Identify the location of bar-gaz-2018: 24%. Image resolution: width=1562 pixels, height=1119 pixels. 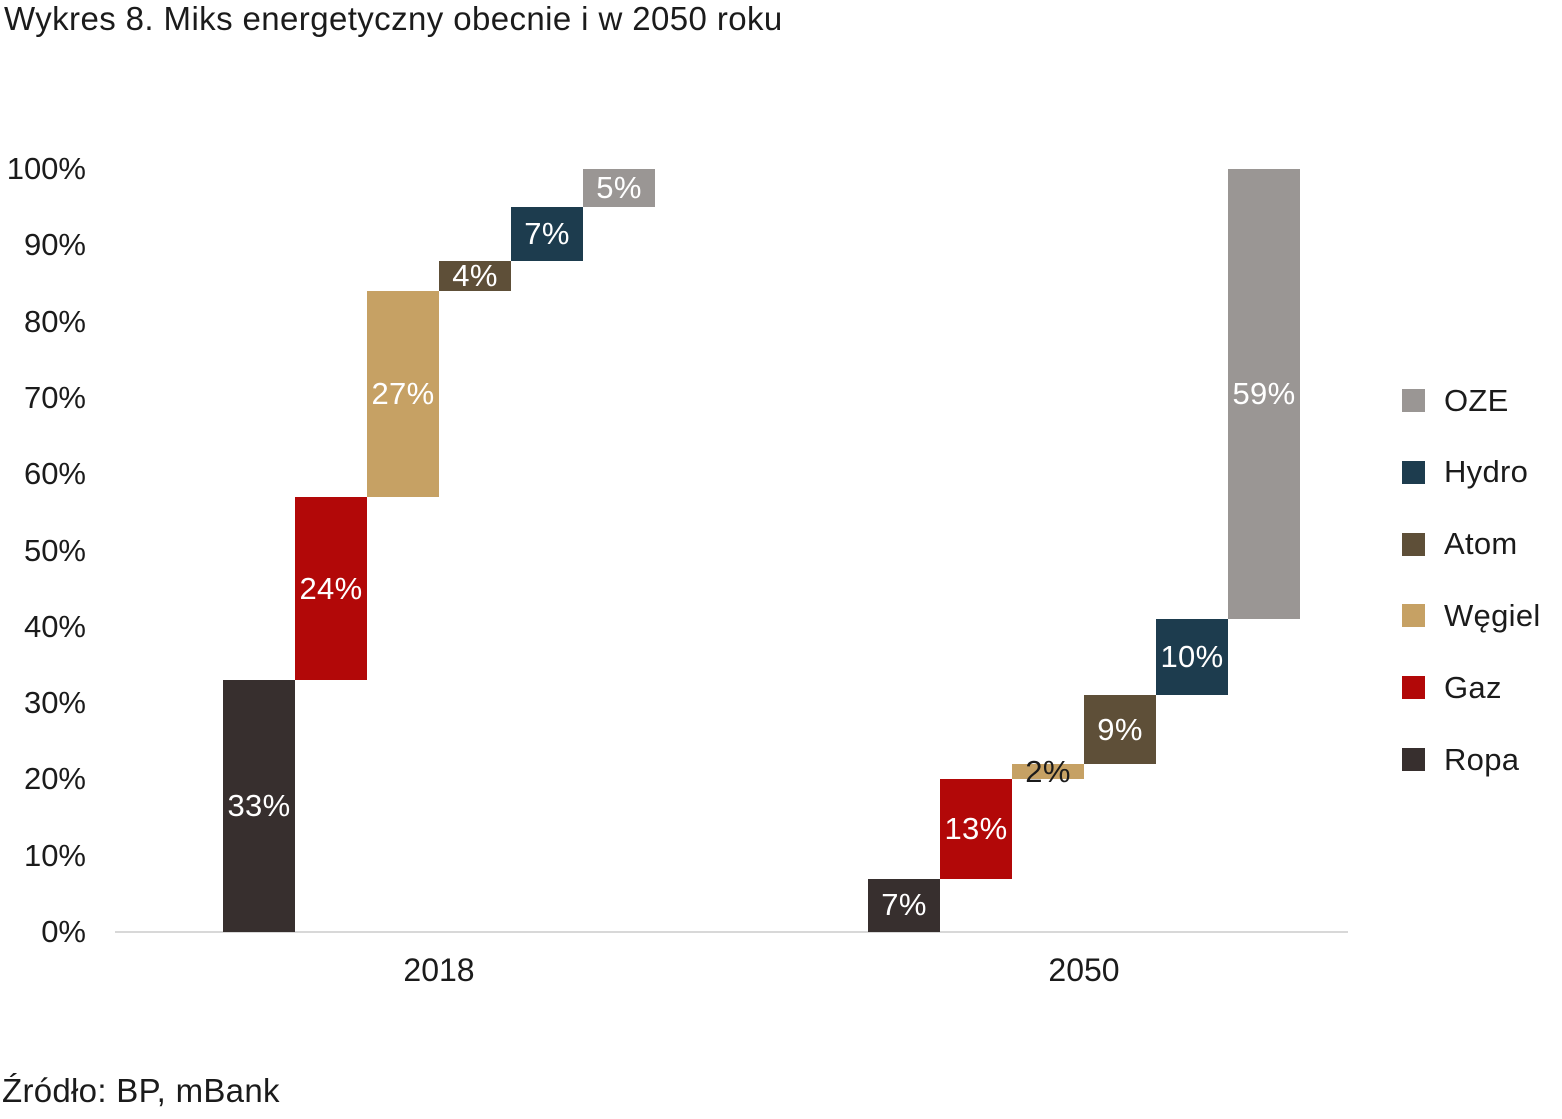
(331, 589).